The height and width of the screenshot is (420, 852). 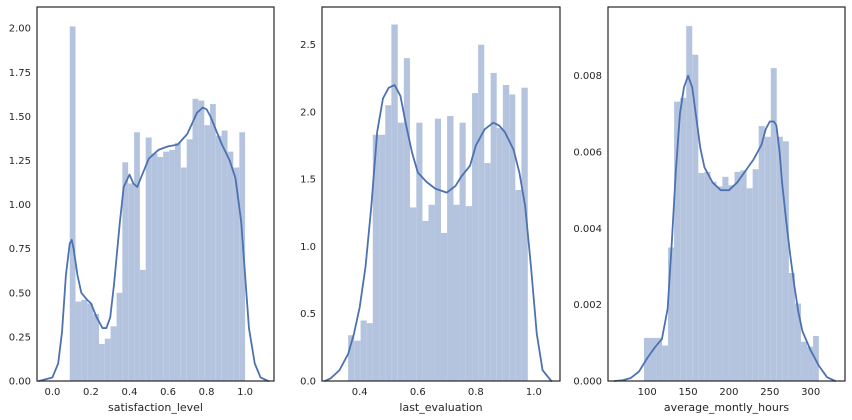 What do you see at coordinates (20, 293) in the screenshot?
I see `satisfaction-level-y-tick-label: 0.50` at bounding box center [20, 293].